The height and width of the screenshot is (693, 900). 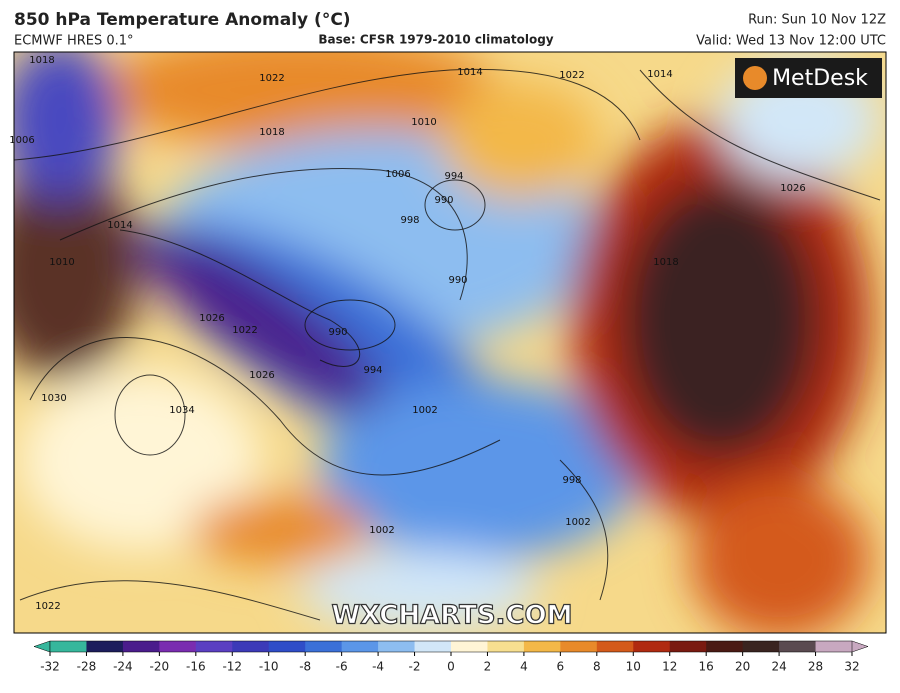 I want to click on isobar-label: 1030, so click(x=53, y=398).